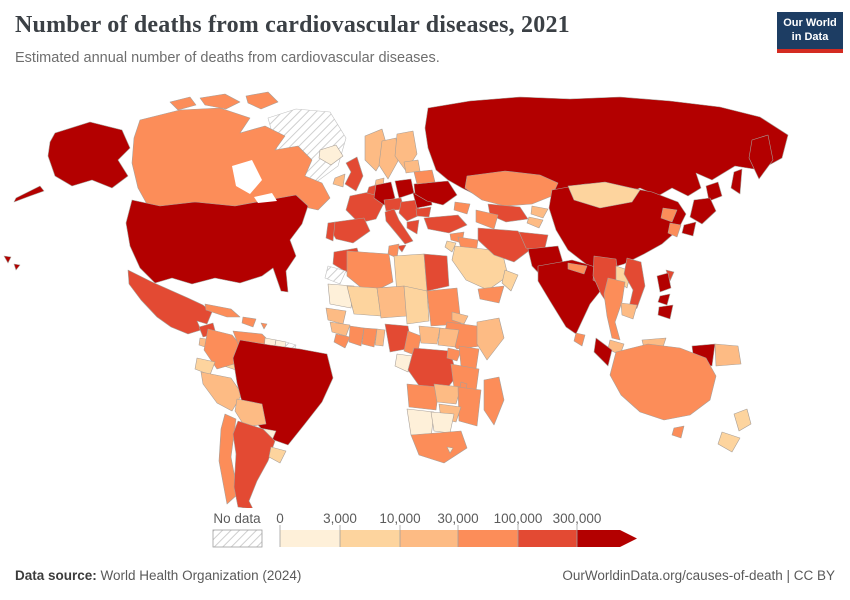  Describe the element at coordinates (603, 352) in the screenshot. I see `country-indonesia-sumatra` at that location.